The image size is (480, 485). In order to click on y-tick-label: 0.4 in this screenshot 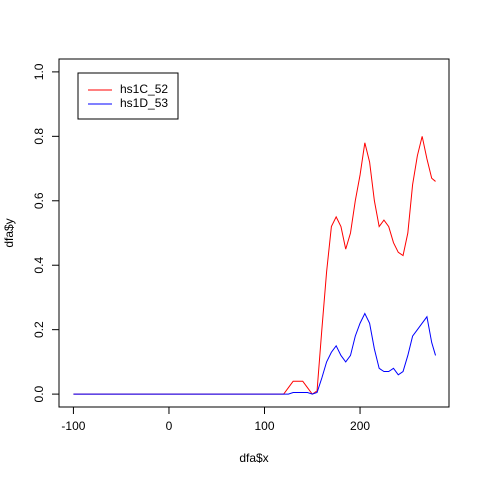, I will do `click(39, 265)`.